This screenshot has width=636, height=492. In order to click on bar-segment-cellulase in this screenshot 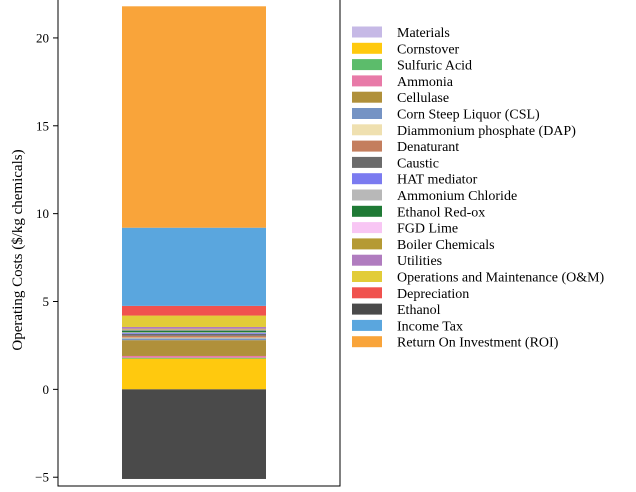, I will do `click(194, 348)`.